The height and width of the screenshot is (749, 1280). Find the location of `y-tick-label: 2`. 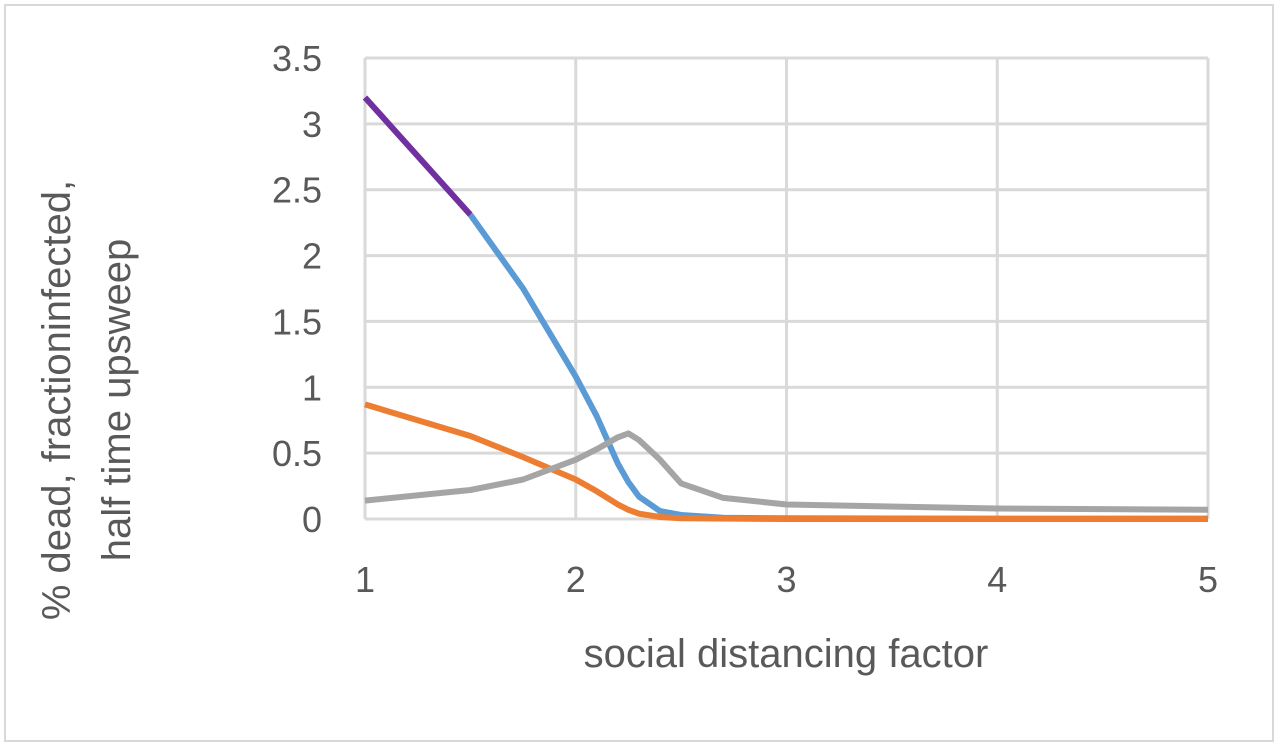

y-tick-label: 2 is located at coordinates (312, 256).